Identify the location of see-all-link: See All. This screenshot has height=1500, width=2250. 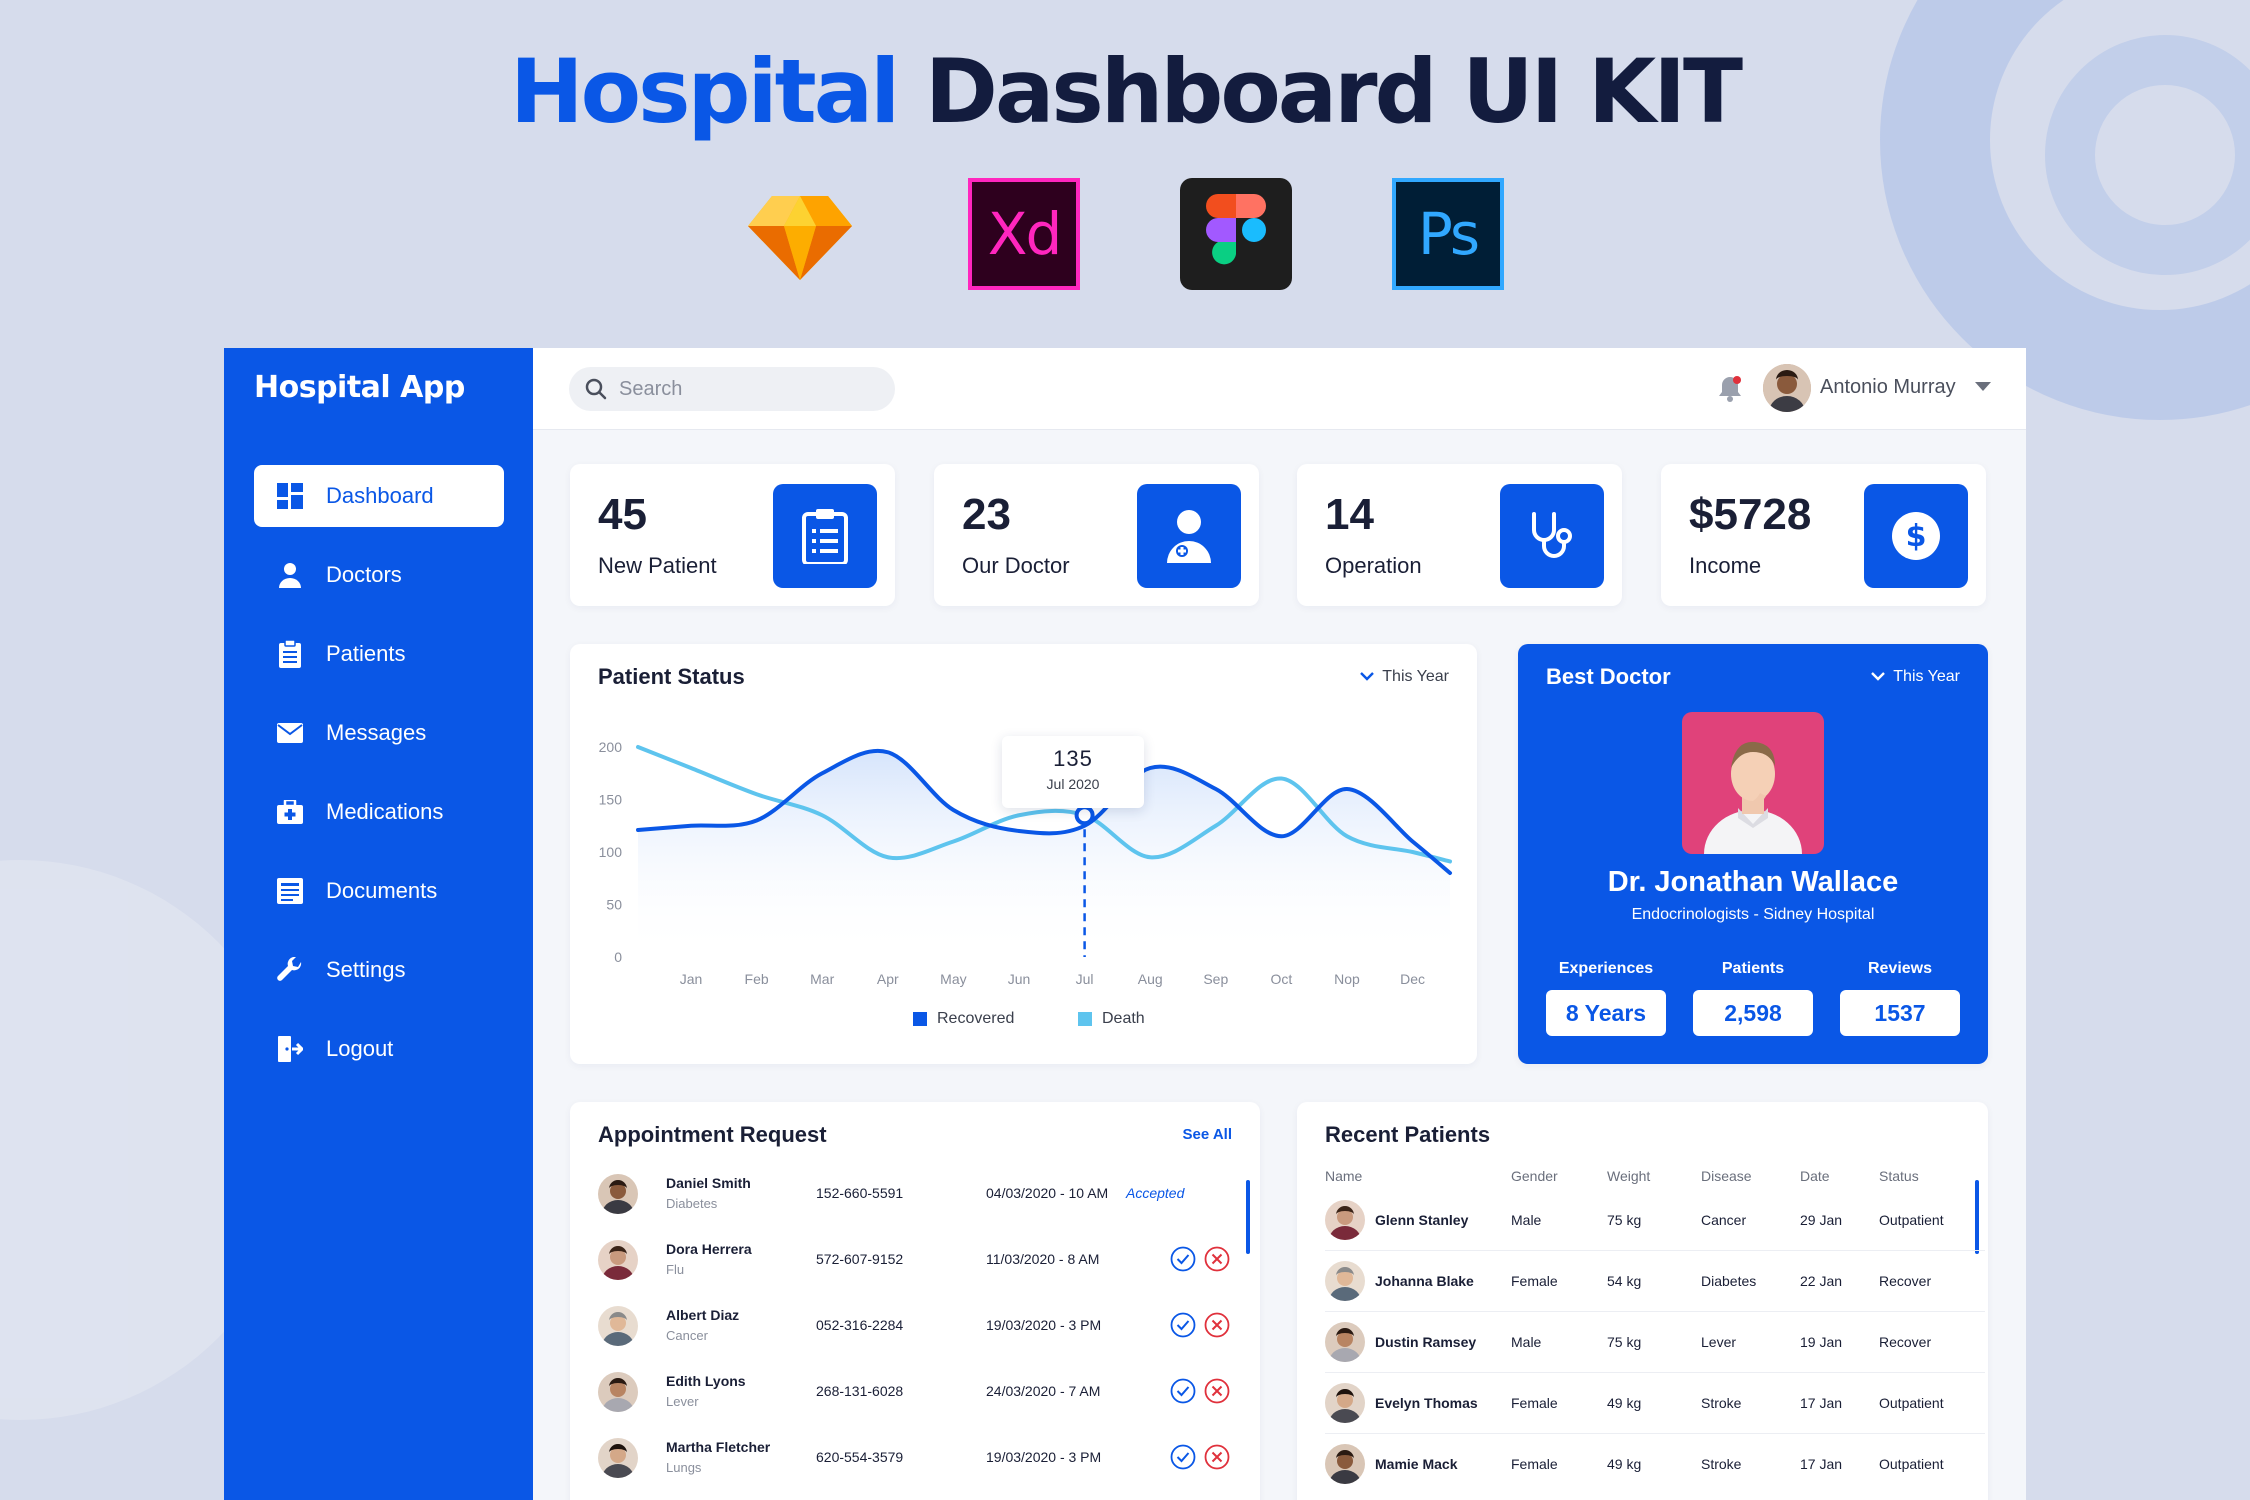
(1207, 1134).